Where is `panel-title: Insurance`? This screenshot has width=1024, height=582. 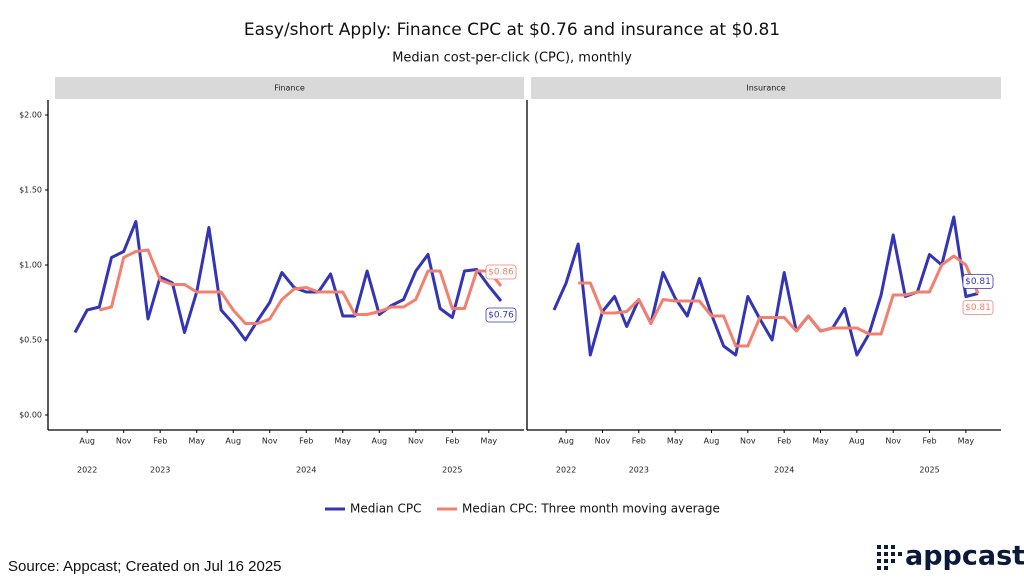
panel-title: Insurance is located at coordinates (765, 88).